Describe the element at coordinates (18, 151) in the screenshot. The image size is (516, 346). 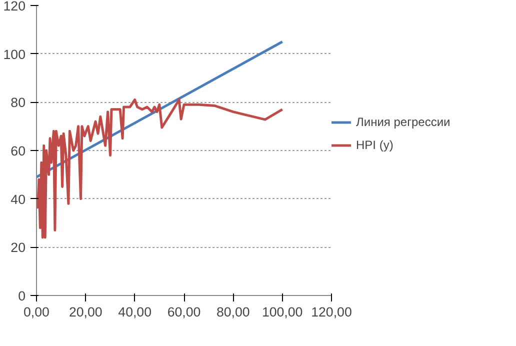
I see `y-tick-label: 60` at that location.